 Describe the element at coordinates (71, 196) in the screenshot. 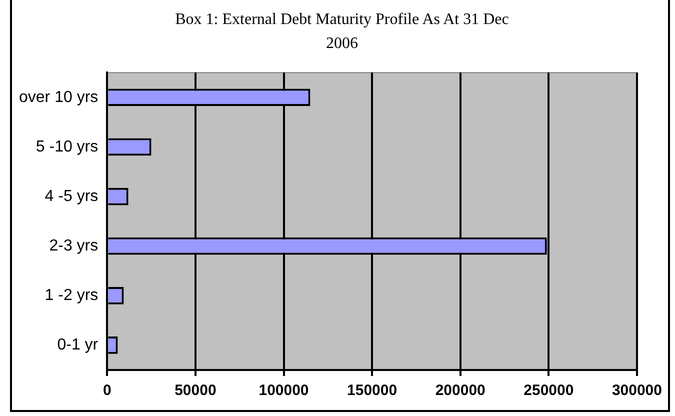

I see `y-tick-label: 4 -5 yrs` at that location.